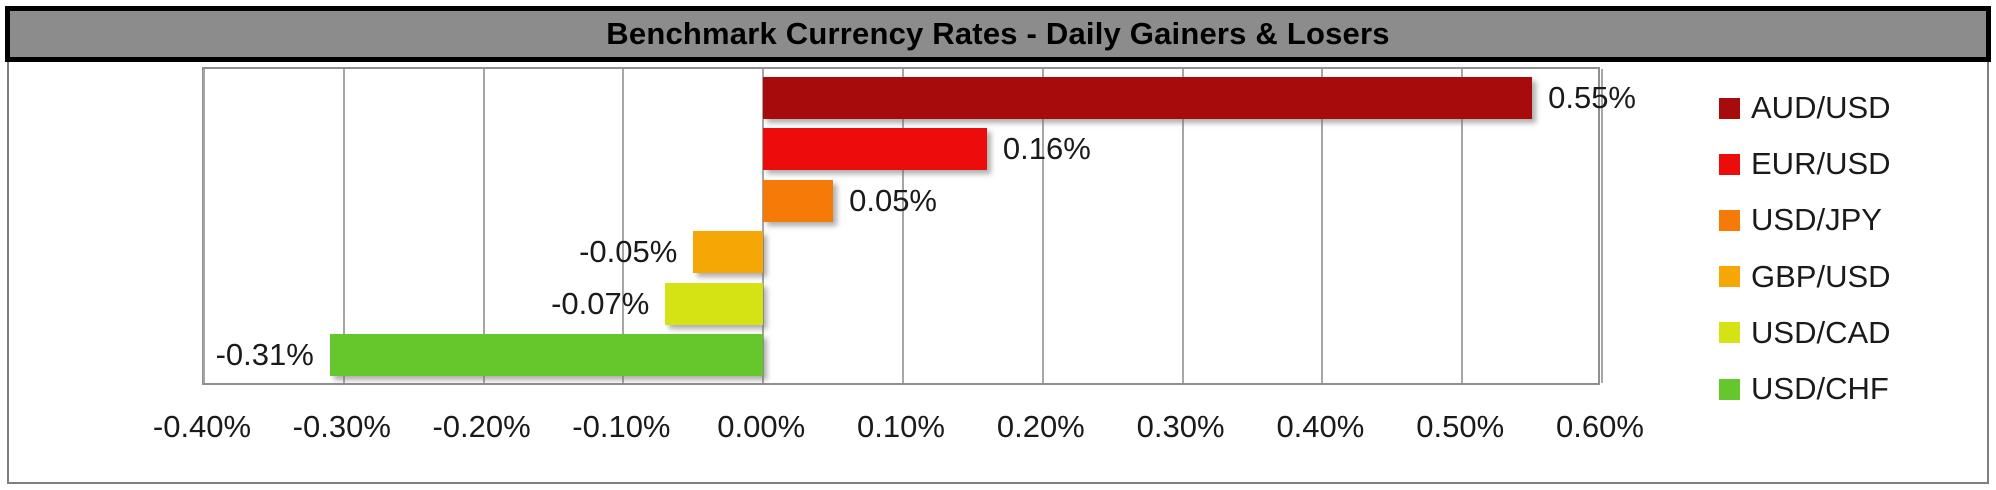 This screenshot has height=490, width=1996. I want to click on legend-item-usd-chf: USD/CHF, so click(1804, 388).